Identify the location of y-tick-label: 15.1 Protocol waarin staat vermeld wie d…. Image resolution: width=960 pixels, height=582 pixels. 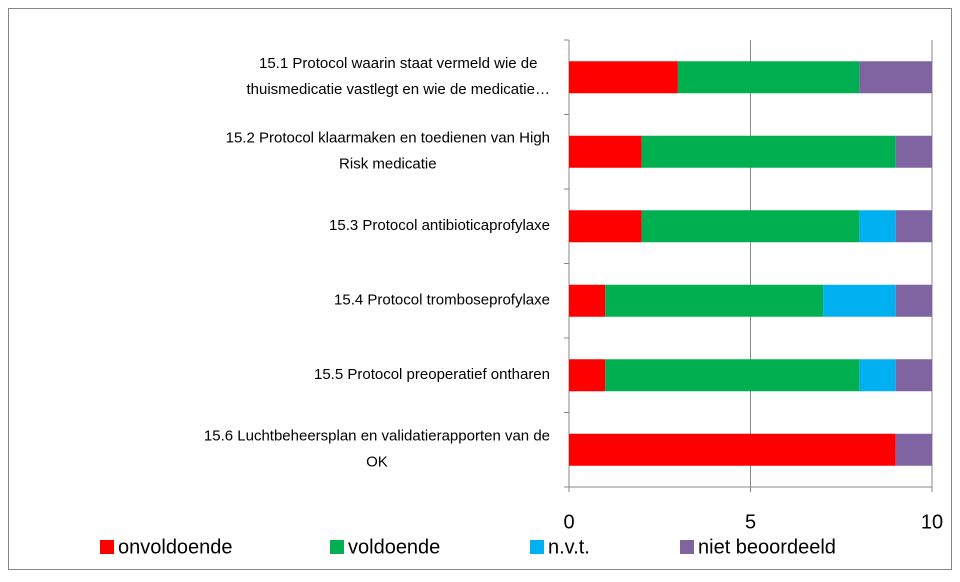
(398, 63).